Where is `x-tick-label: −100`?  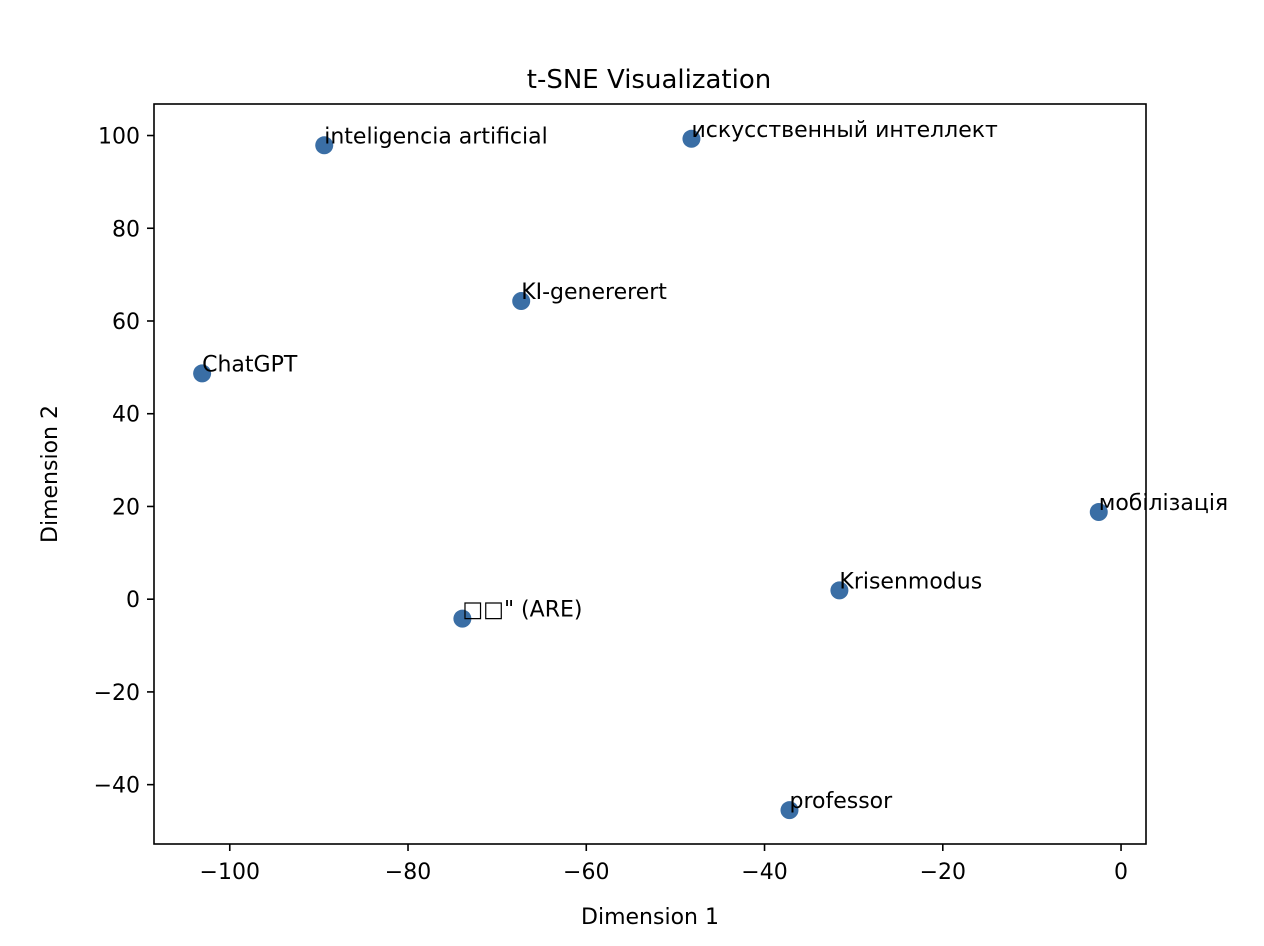
x-tick-label: −100 is located at coordinates (230, 872).